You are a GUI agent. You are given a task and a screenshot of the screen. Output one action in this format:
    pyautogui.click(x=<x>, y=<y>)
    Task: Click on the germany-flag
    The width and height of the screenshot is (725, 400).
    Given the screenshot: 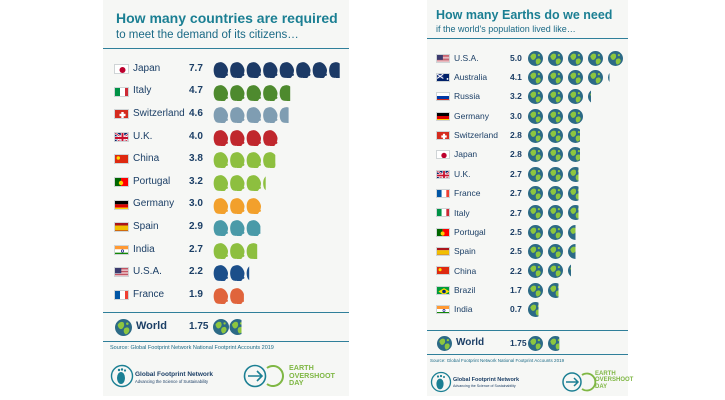 What is the action you would take?
    pyautogui.click(x=121, y=204)
    